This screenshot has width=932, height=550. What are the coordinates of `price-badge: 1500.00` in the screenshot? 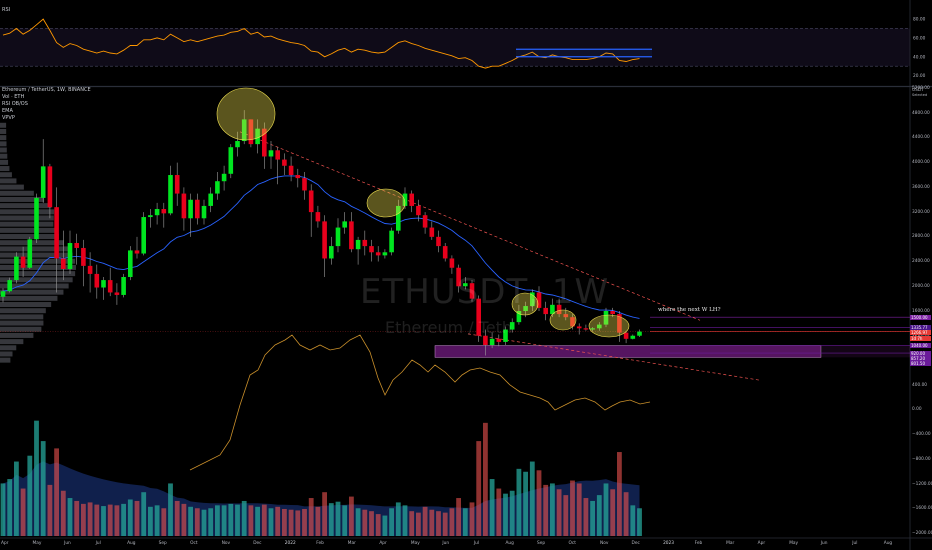 It's located at (920, 317).